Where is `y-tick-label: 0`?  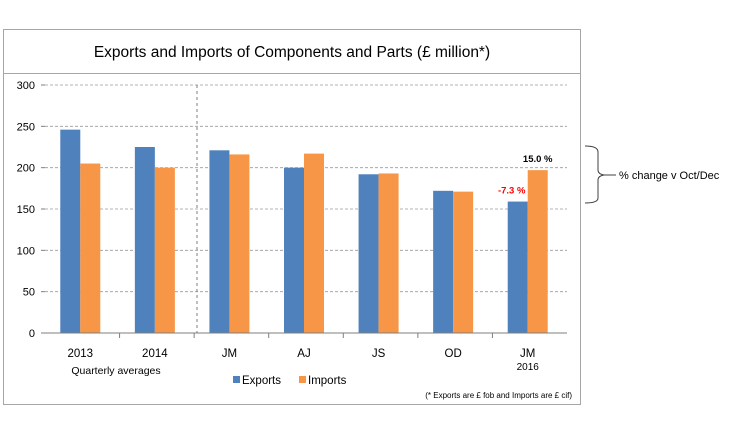 y-tick-label: 0 is located at coordinates (32, 334).